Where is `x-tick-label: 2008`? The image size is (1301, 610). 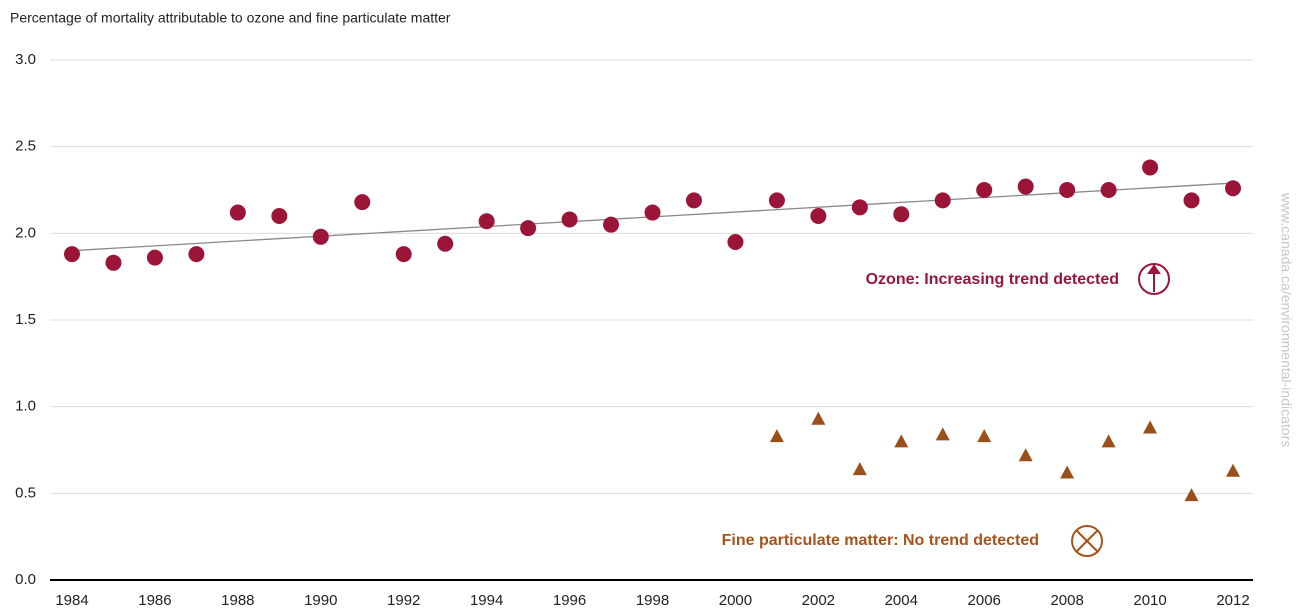
x-tick-label: 2008 is located at coordinates (1066, 600).